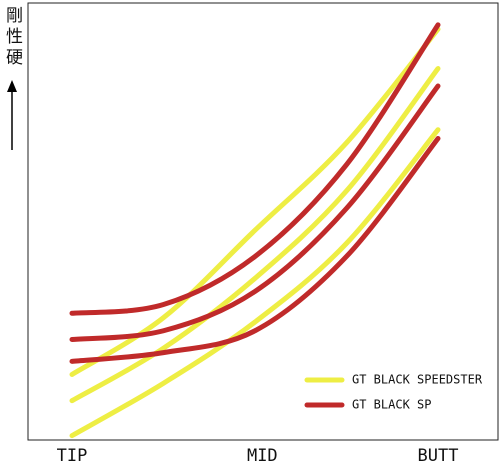  What do you see at coordinates (438, 456) in the screenshot?
I see `x-tick-label: BUTT` at bounding box center [438, 456].